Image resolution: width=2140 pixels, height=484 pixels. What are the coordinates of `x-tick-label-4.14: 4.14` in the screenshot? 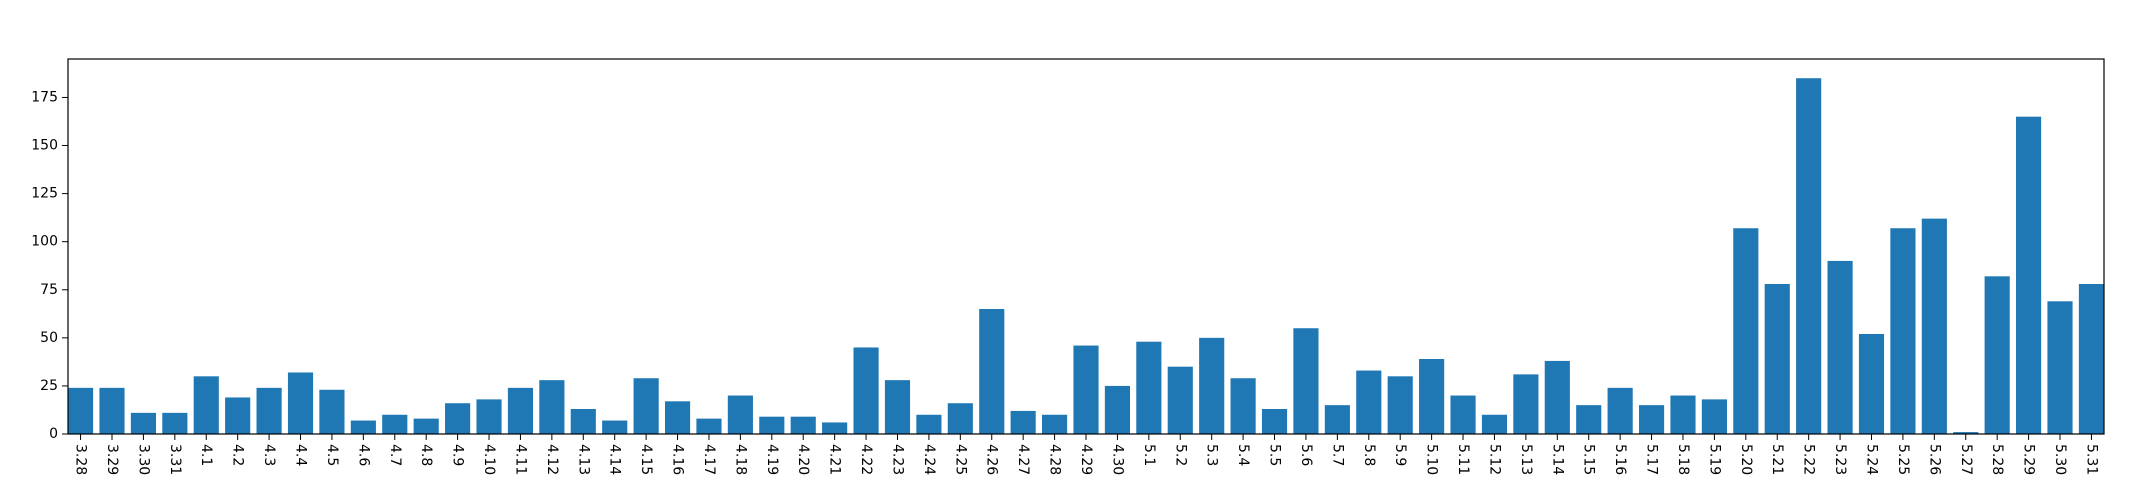 It's located at (615, 459).